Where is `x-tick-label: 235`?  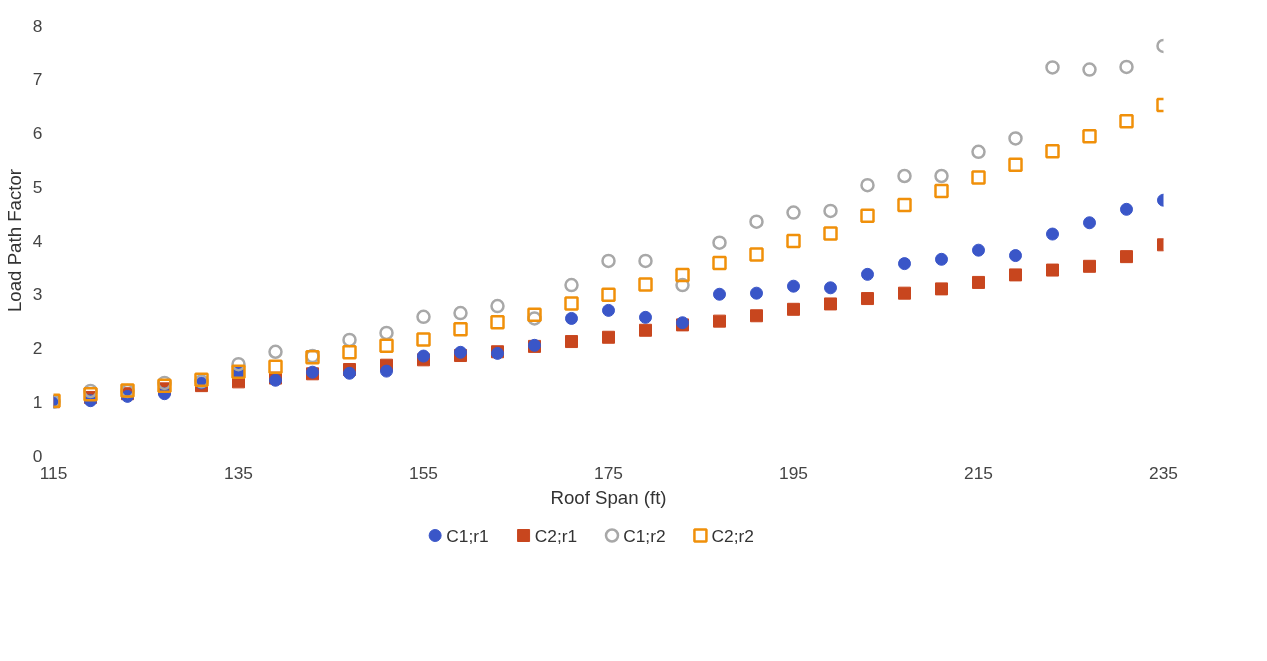 x-tick-label: 235 is located at coordinates (1163, 472).